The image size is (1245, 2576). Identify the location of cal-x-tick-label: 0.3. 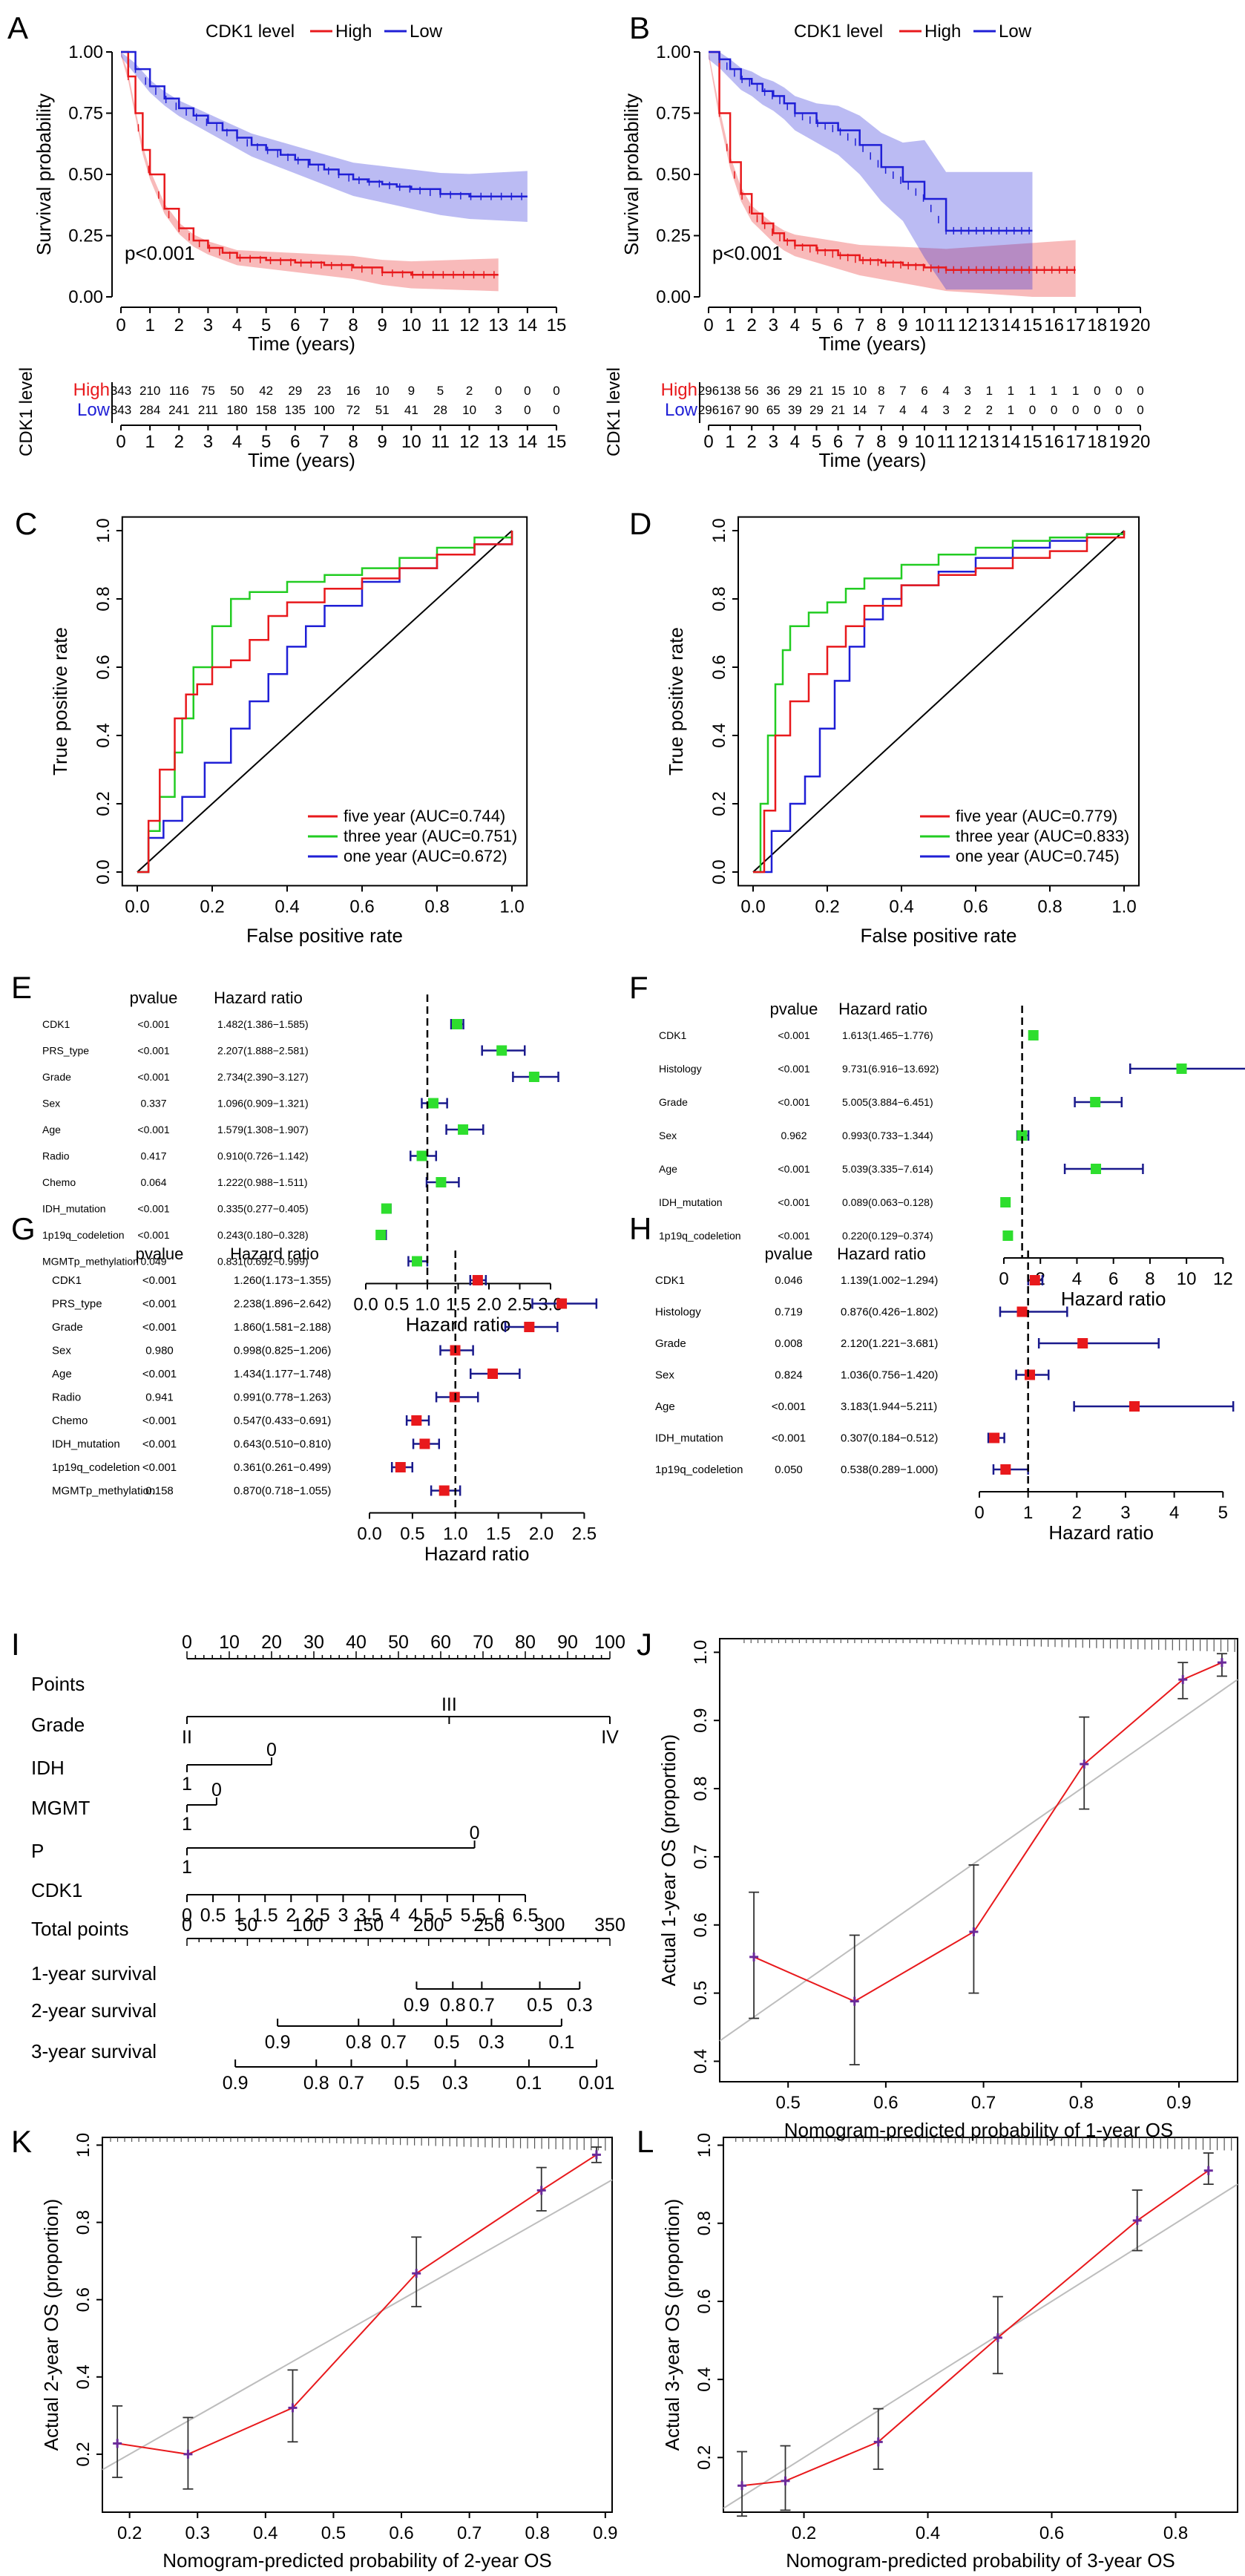
(197, 2533).